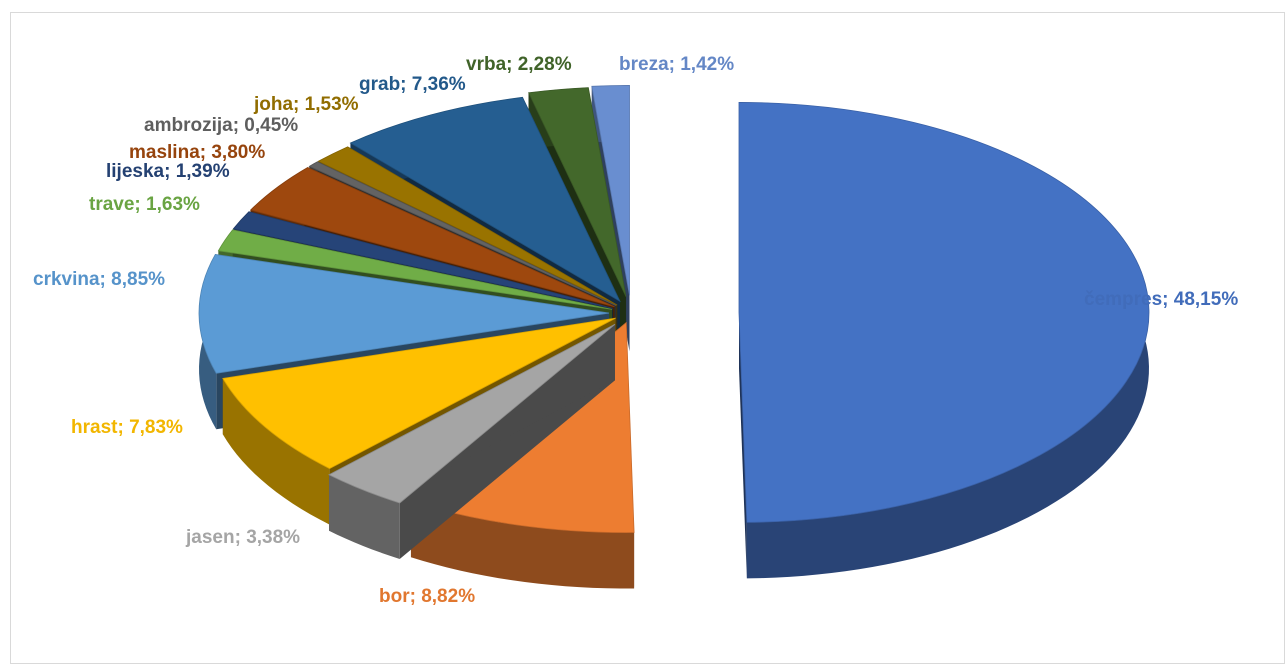 This screenshot has height=669, width=1287. What do you see at coordinates (99, 279) in the screenshot?
I see `data-label-crkvina: crkvina; 8,85%` at bounding box center [99, 279].